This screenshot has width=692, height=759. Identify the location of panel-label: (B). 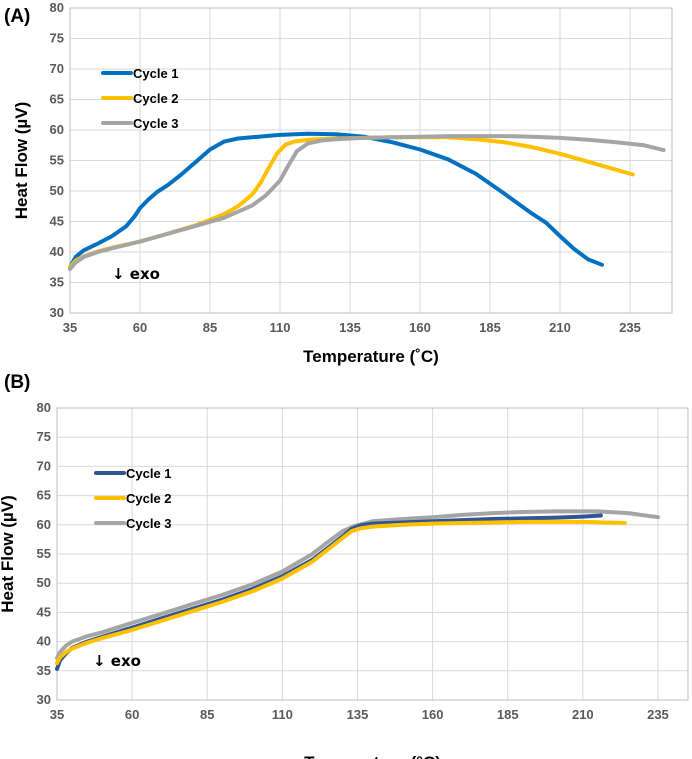
(17, 382).